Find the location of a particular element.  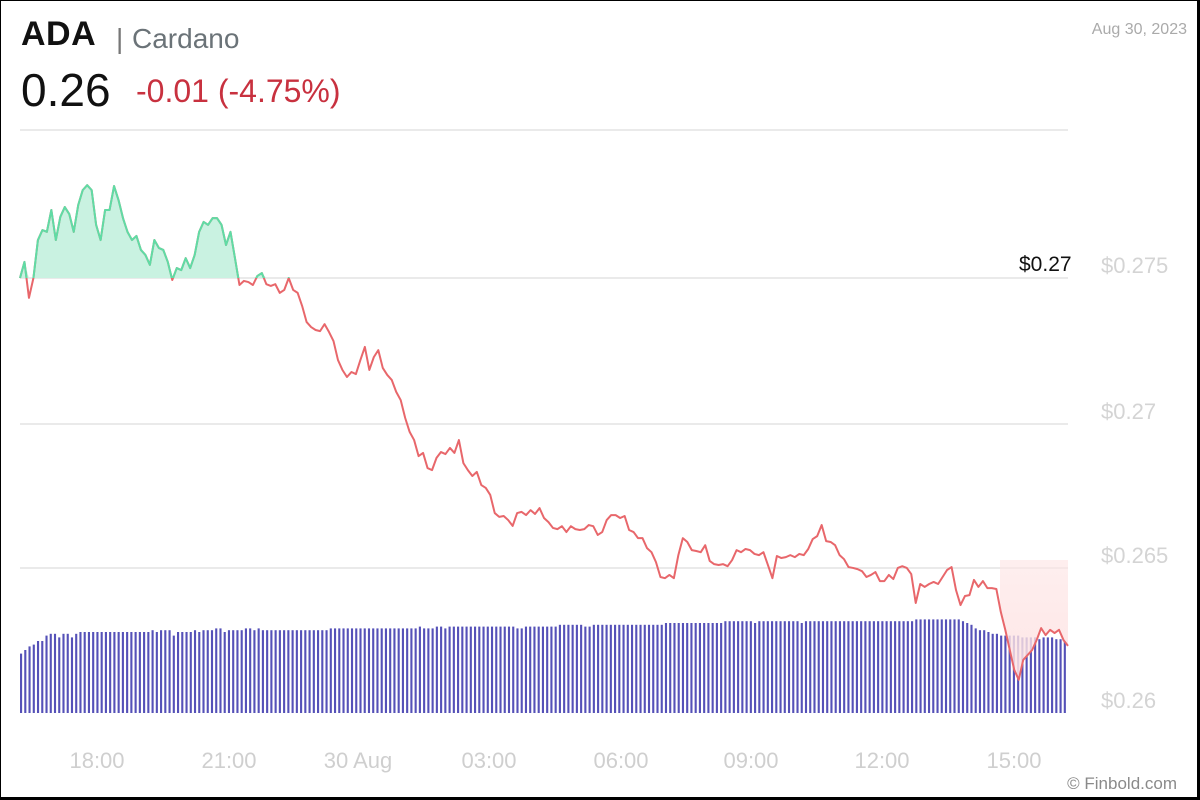

y-tick-label: $0.275 is located at coordinates (1135, 265).